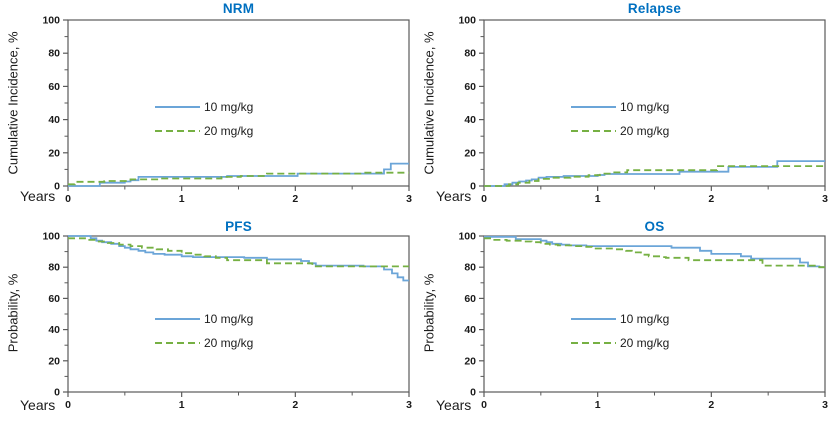  Describe the element at coordinates (13, 103) in the screenshot. I see `y-axis-label-nrm: Cumulative Incidence, %` at that location.